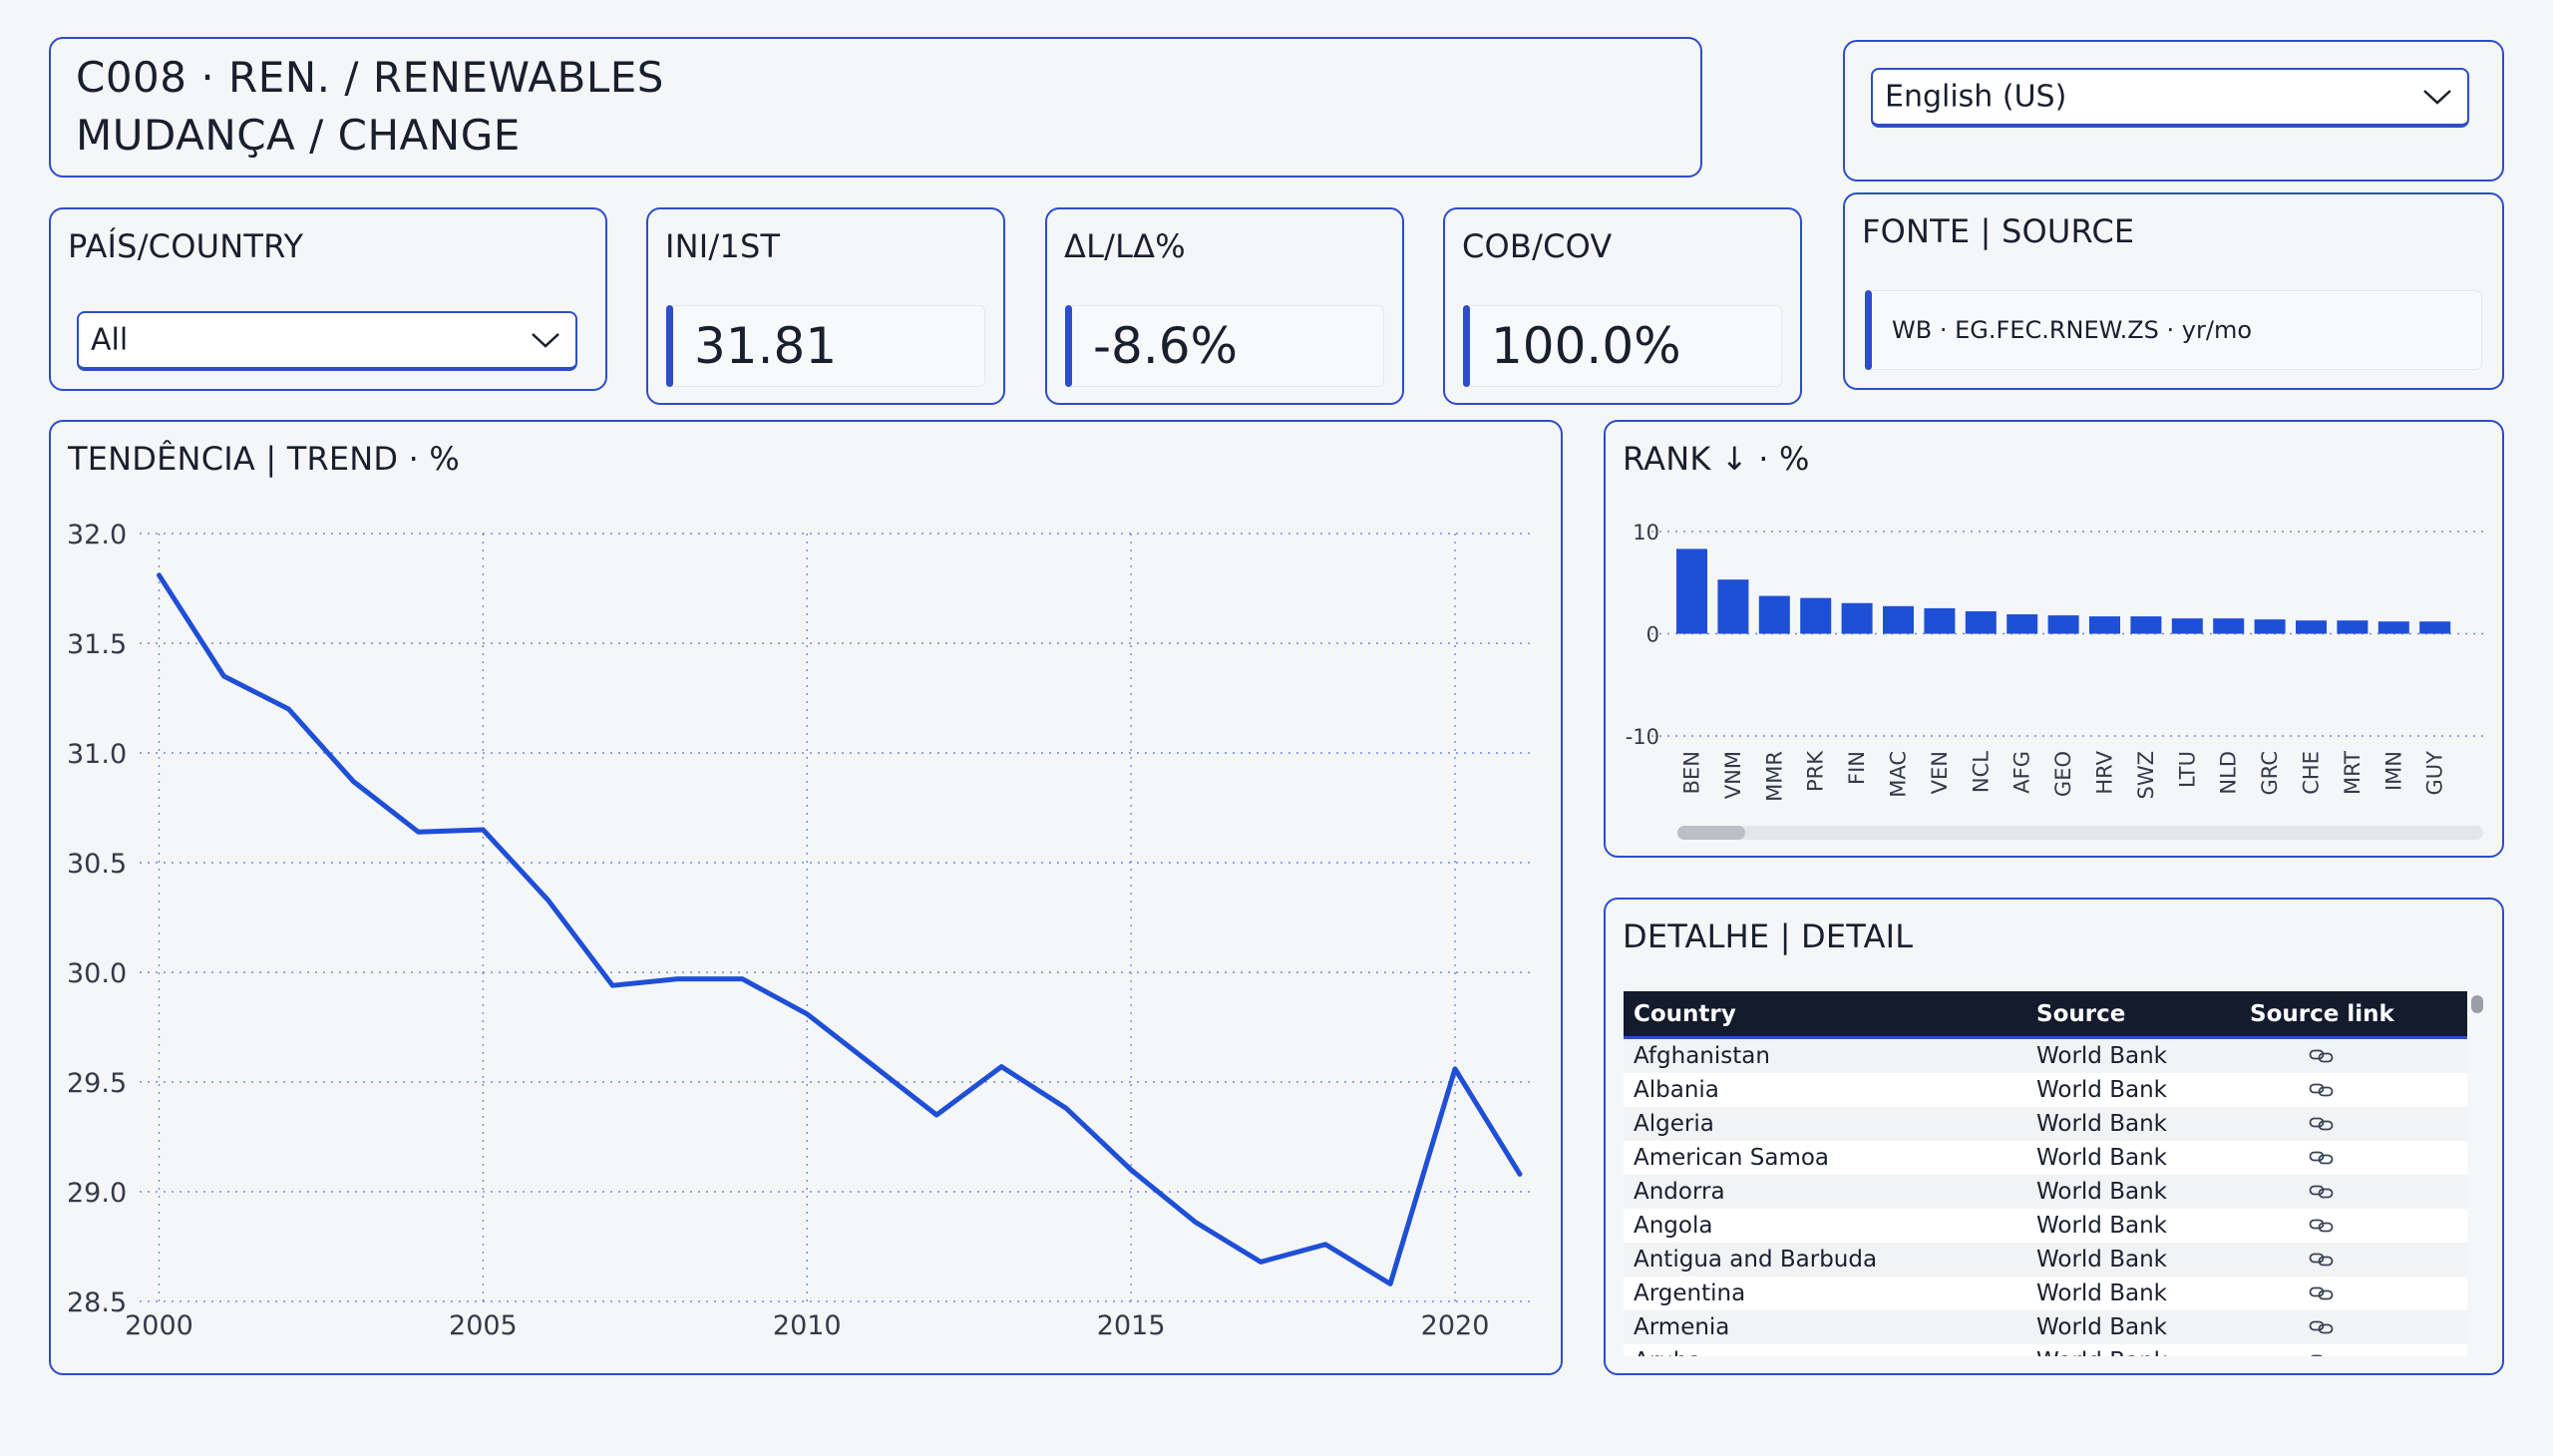 The width and height of the screenshot is (2553, 1456). I want to click on page-title: C008 · REN. / RENEWABLES, so click(370, 77).